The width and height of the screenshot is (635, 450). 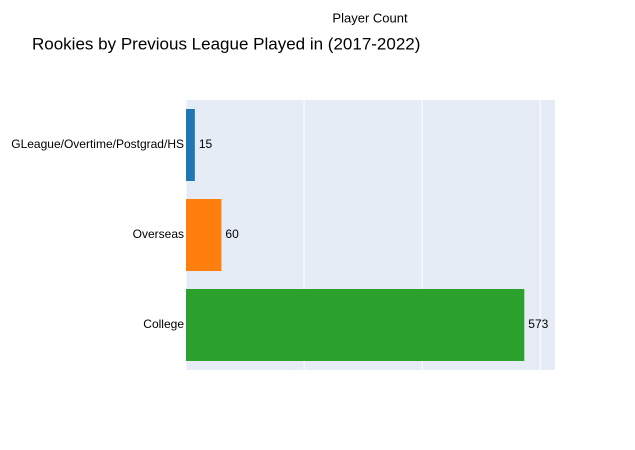 What do you see at coordinates (206, 144) in the screenshot?
I see `data-label: 15` at bounding box center [206, 144].